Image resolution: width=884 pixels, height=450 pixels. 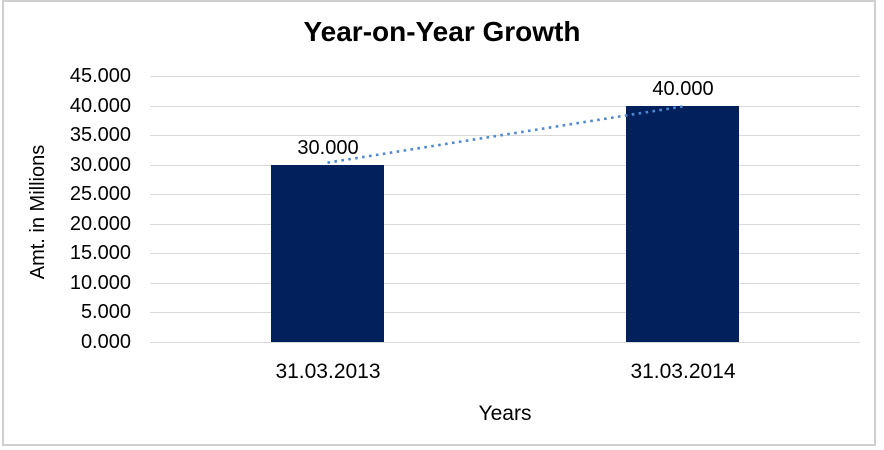 What do you see at coordinates (100, 253) in the screenshot?
I see `y-tick-label: 15.000` at bounding box center [100, 253].